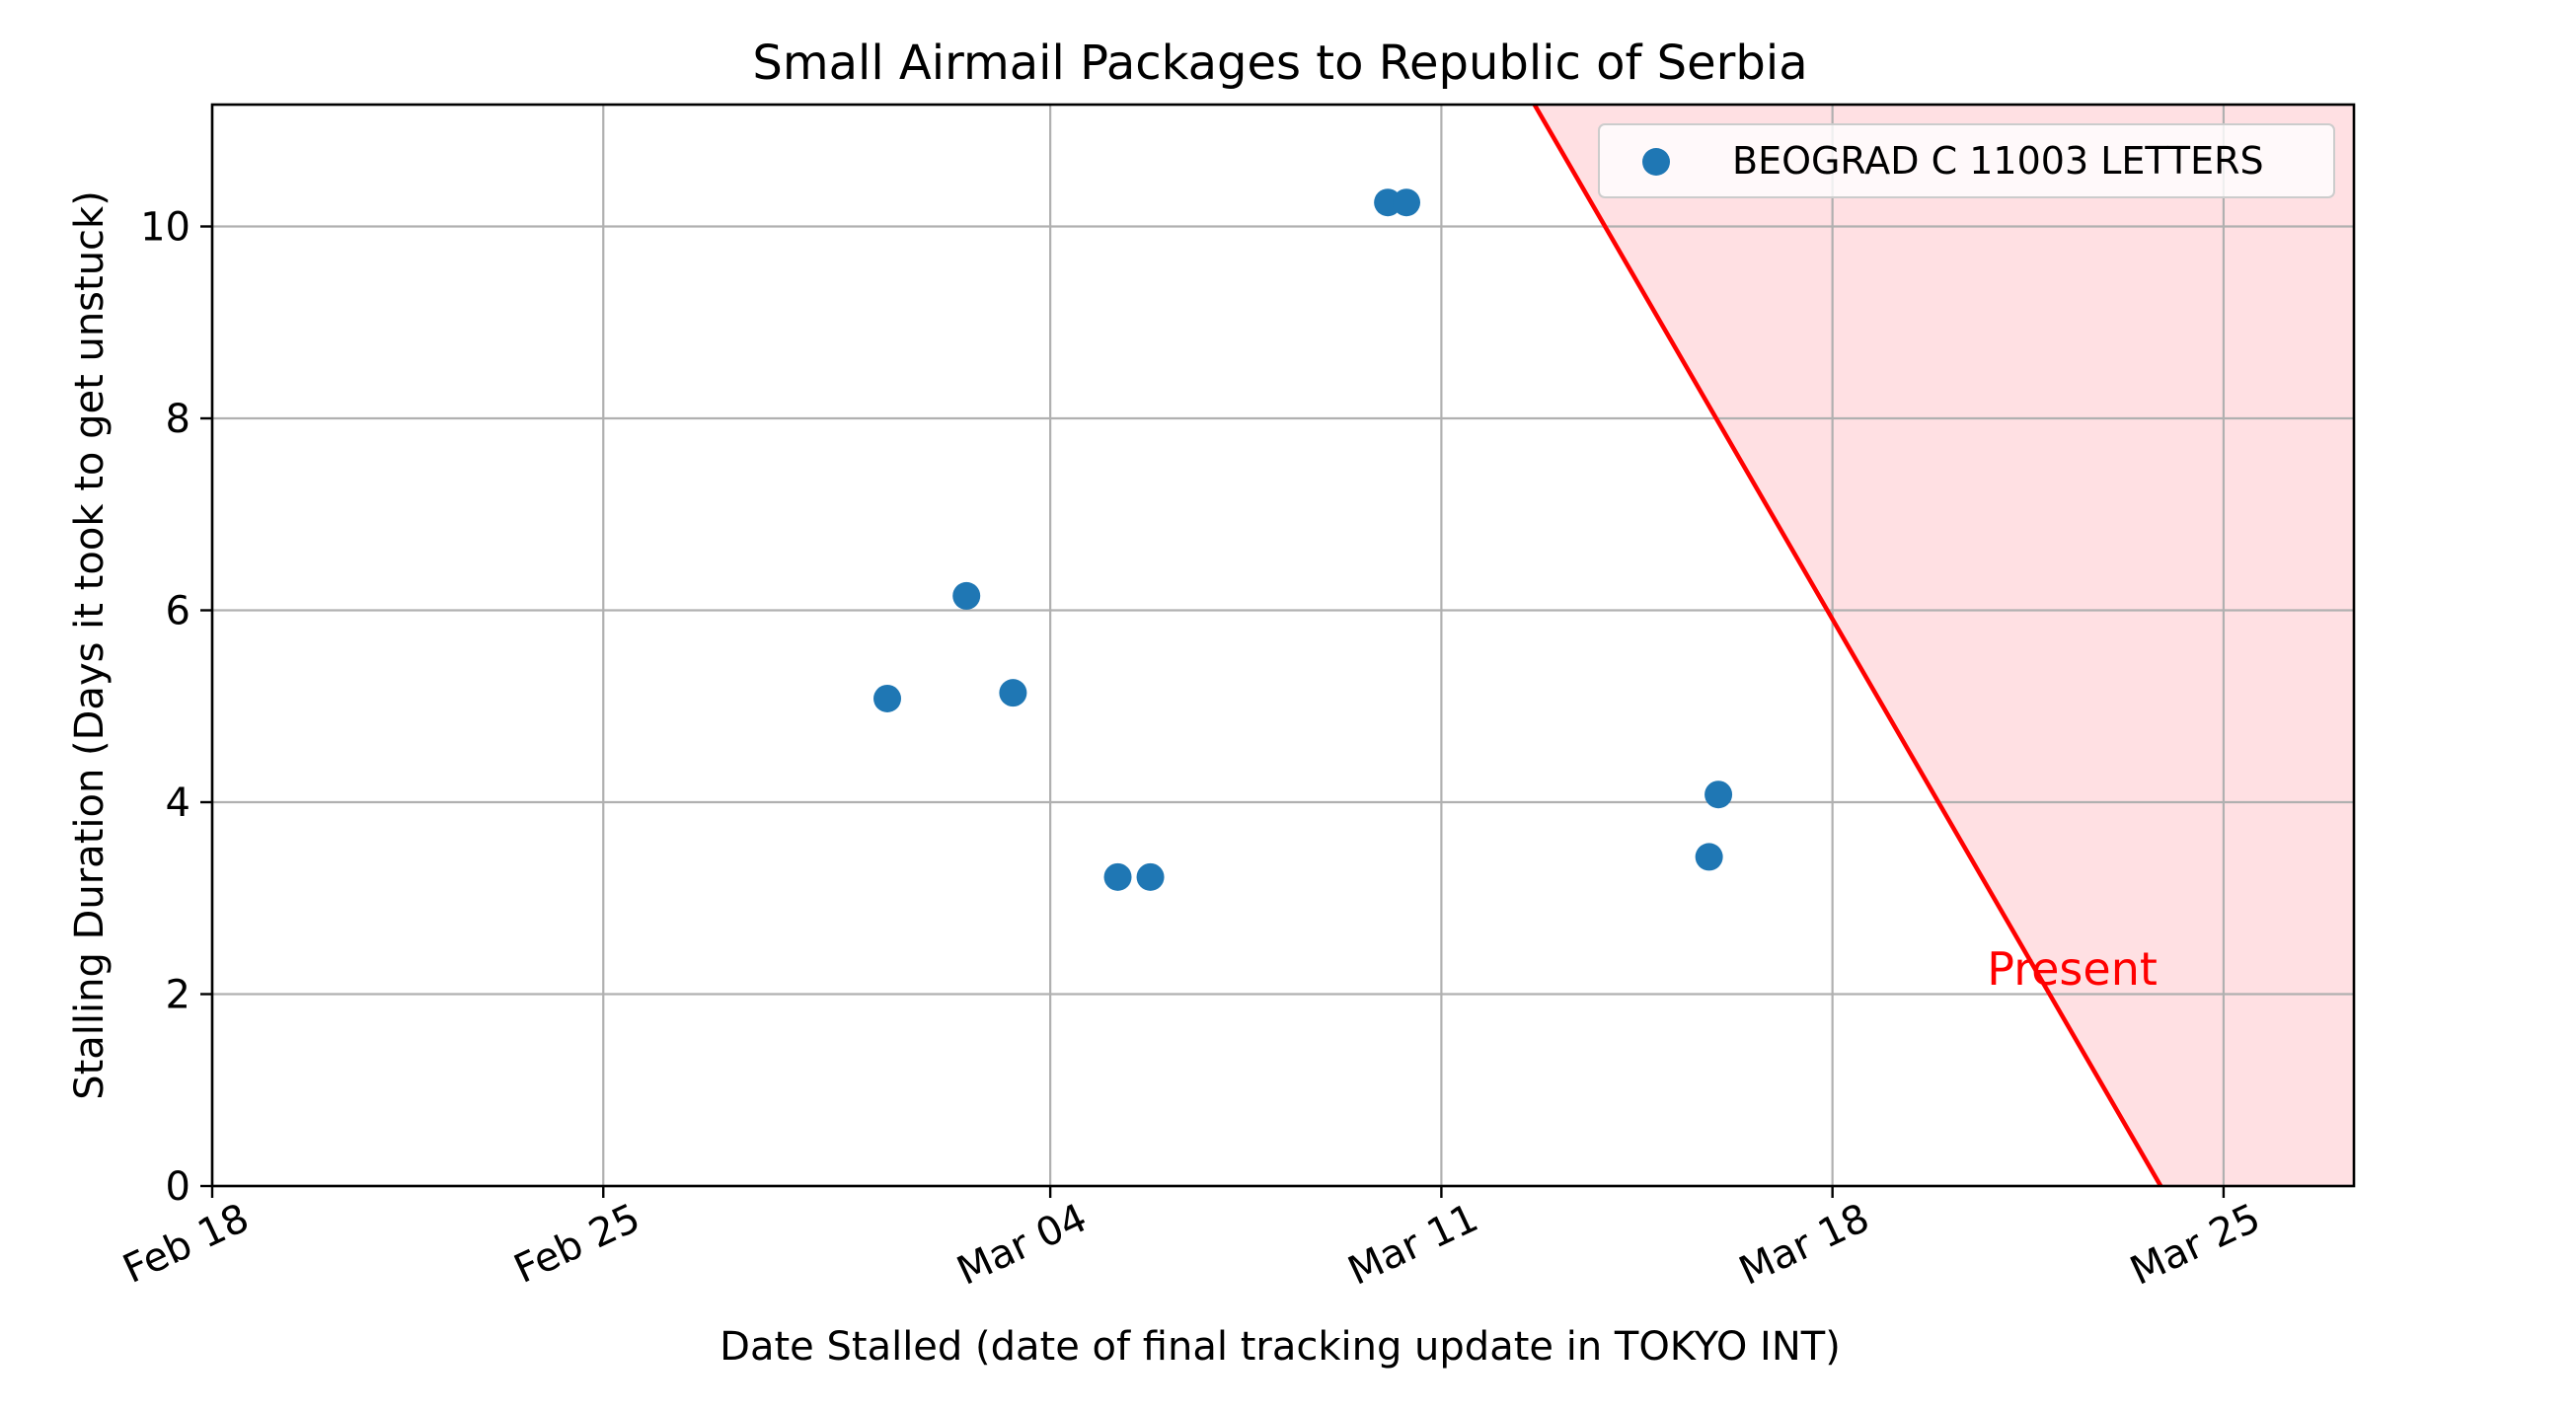  I want to click on legend-label: BEOGRAD C 11003 LETTERS, so click(1998, 161).